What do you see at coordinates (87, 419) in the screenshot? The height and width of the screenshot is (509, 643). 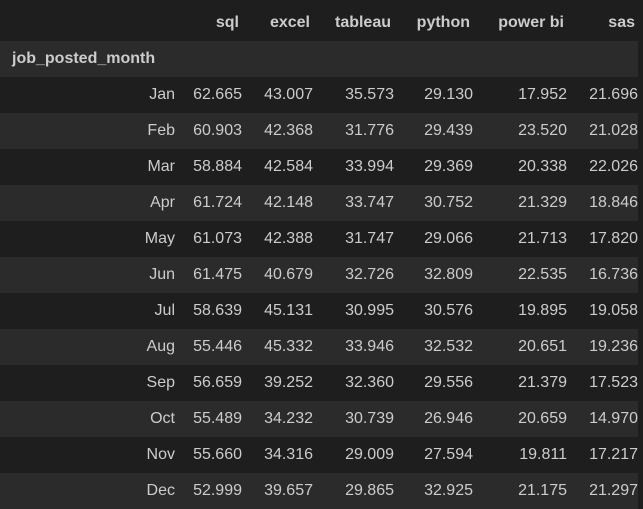 I see `row-index-label: Oct` at bounding box center [87, 419].